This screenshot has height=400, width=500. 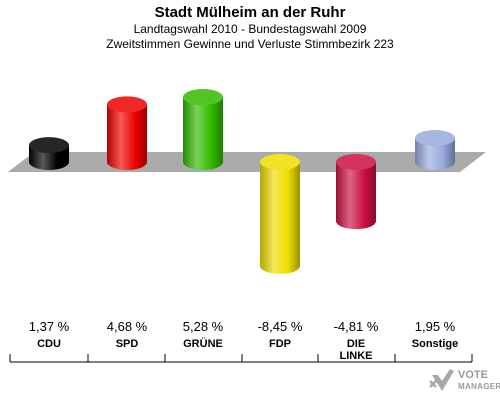 I want to click on value-label: 4,68 %, so click(x=127, y=326).